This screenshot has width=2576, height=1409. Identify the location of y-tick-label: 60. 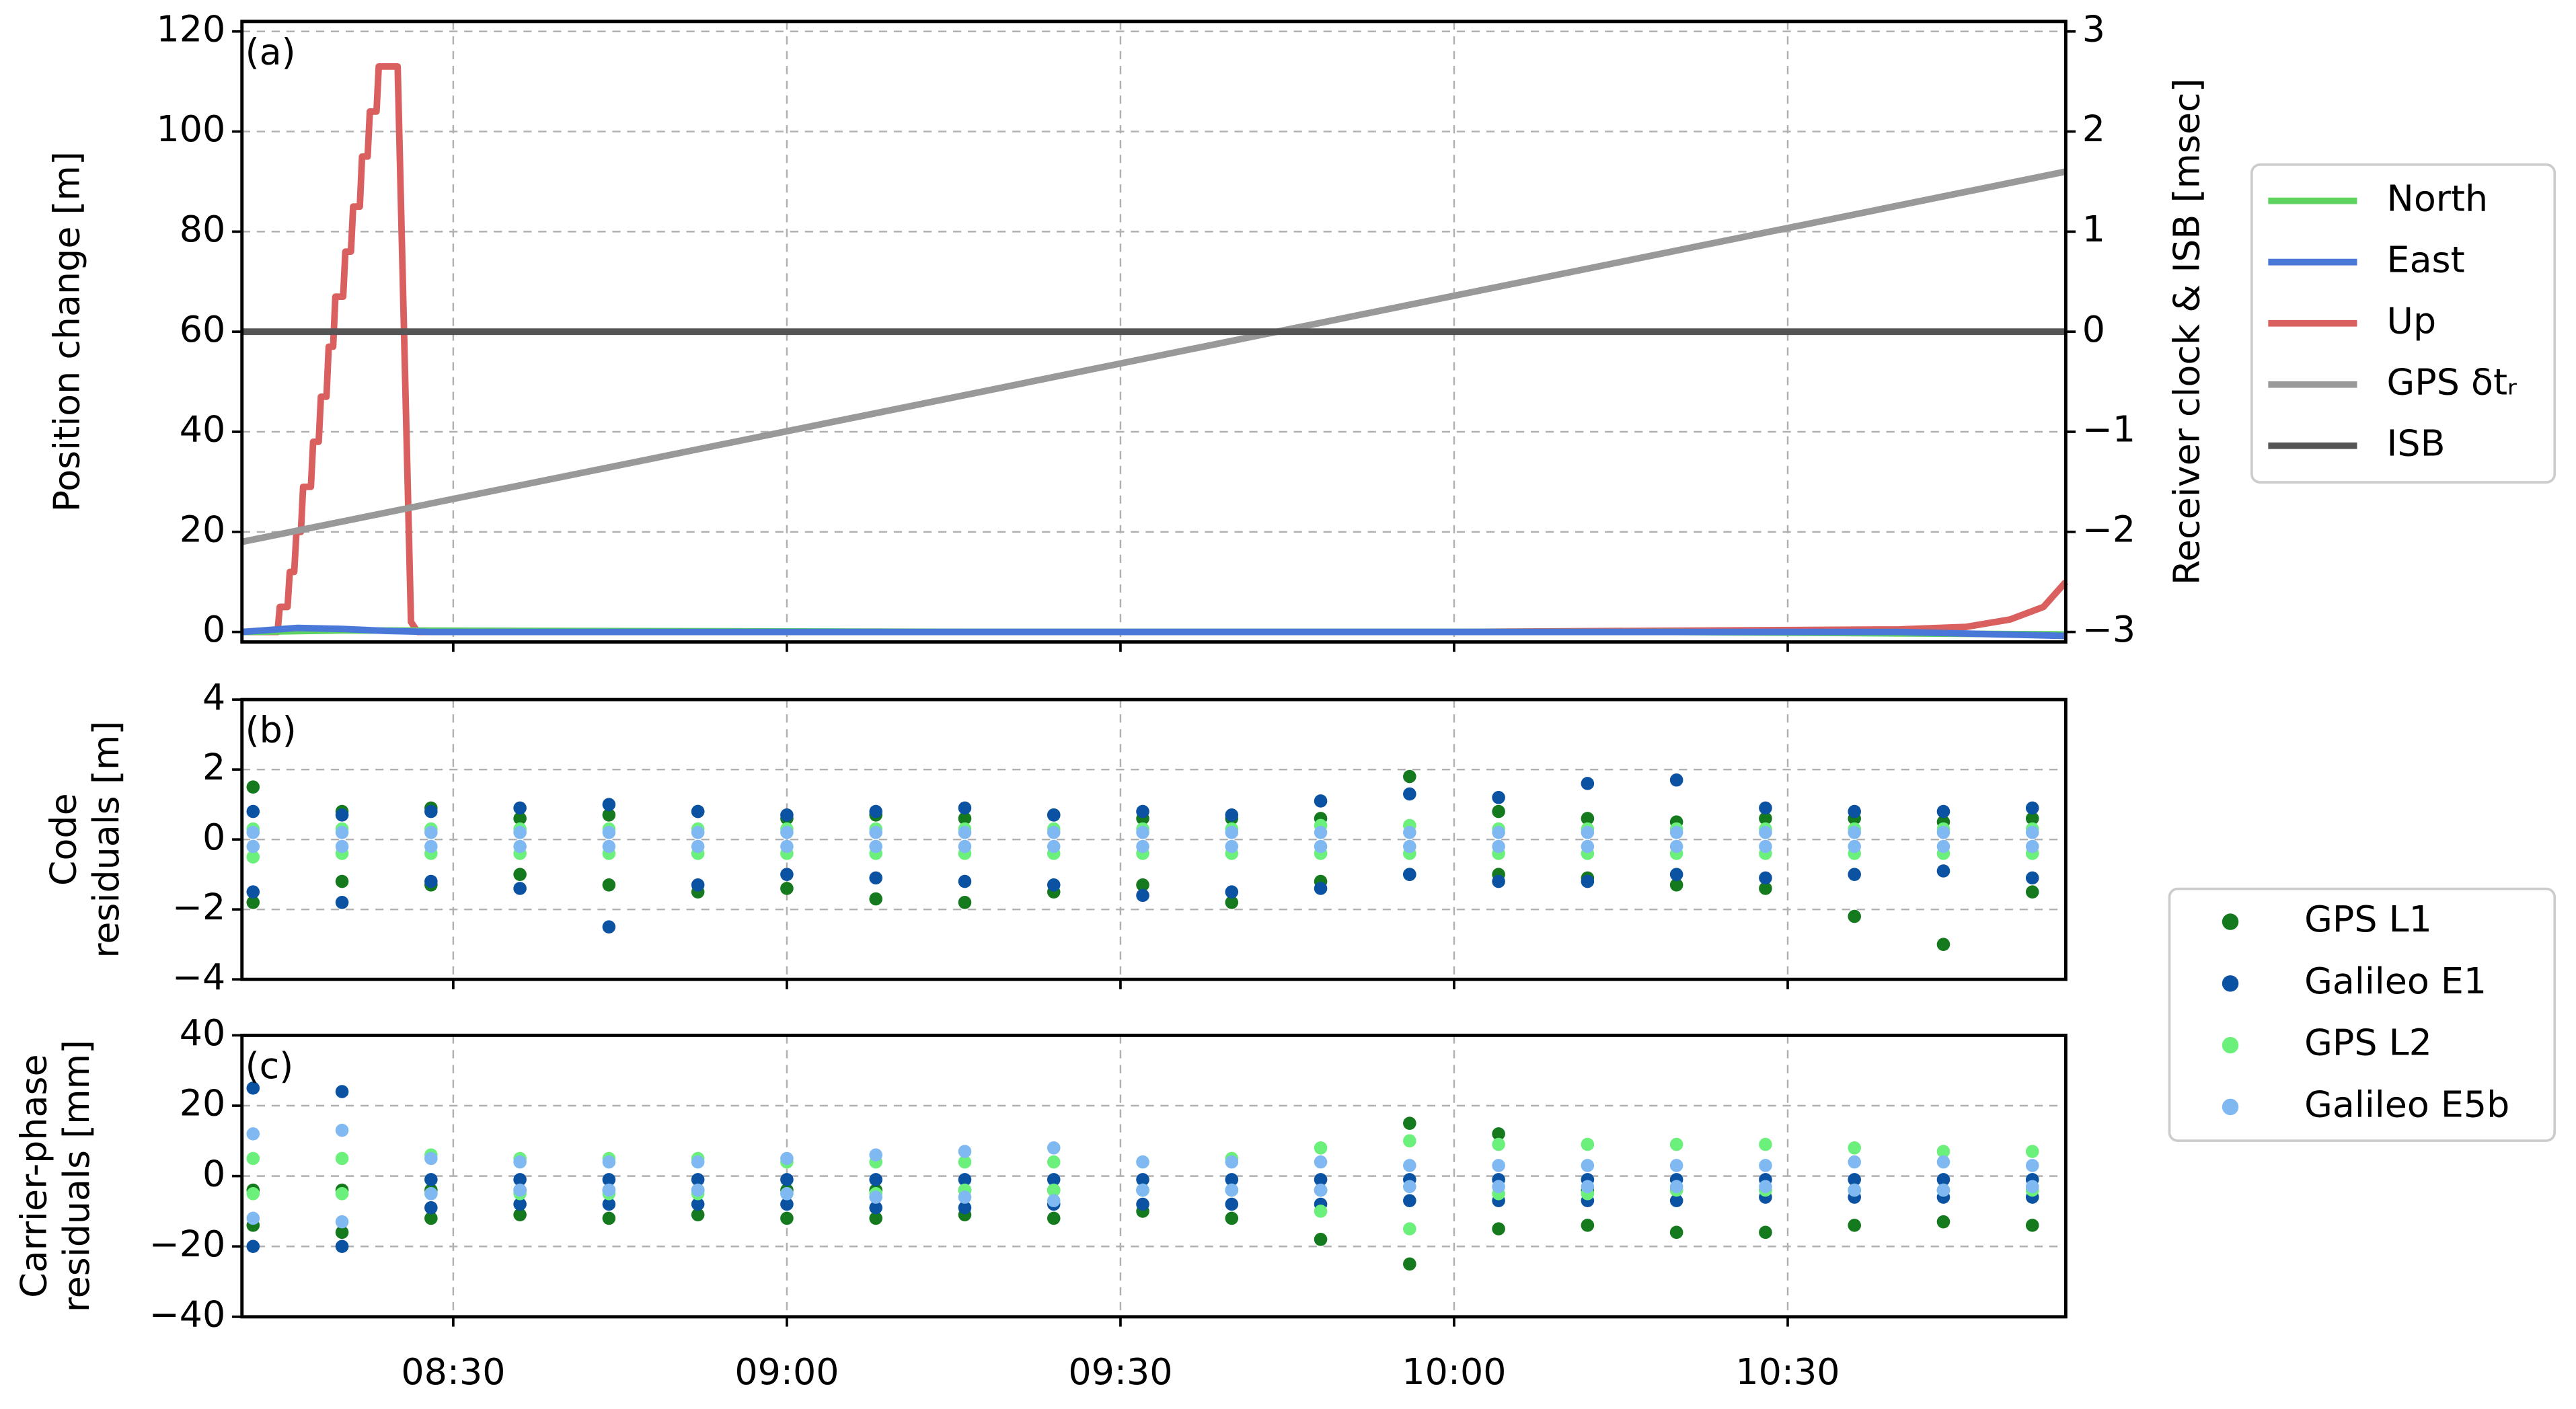
(203, 329).